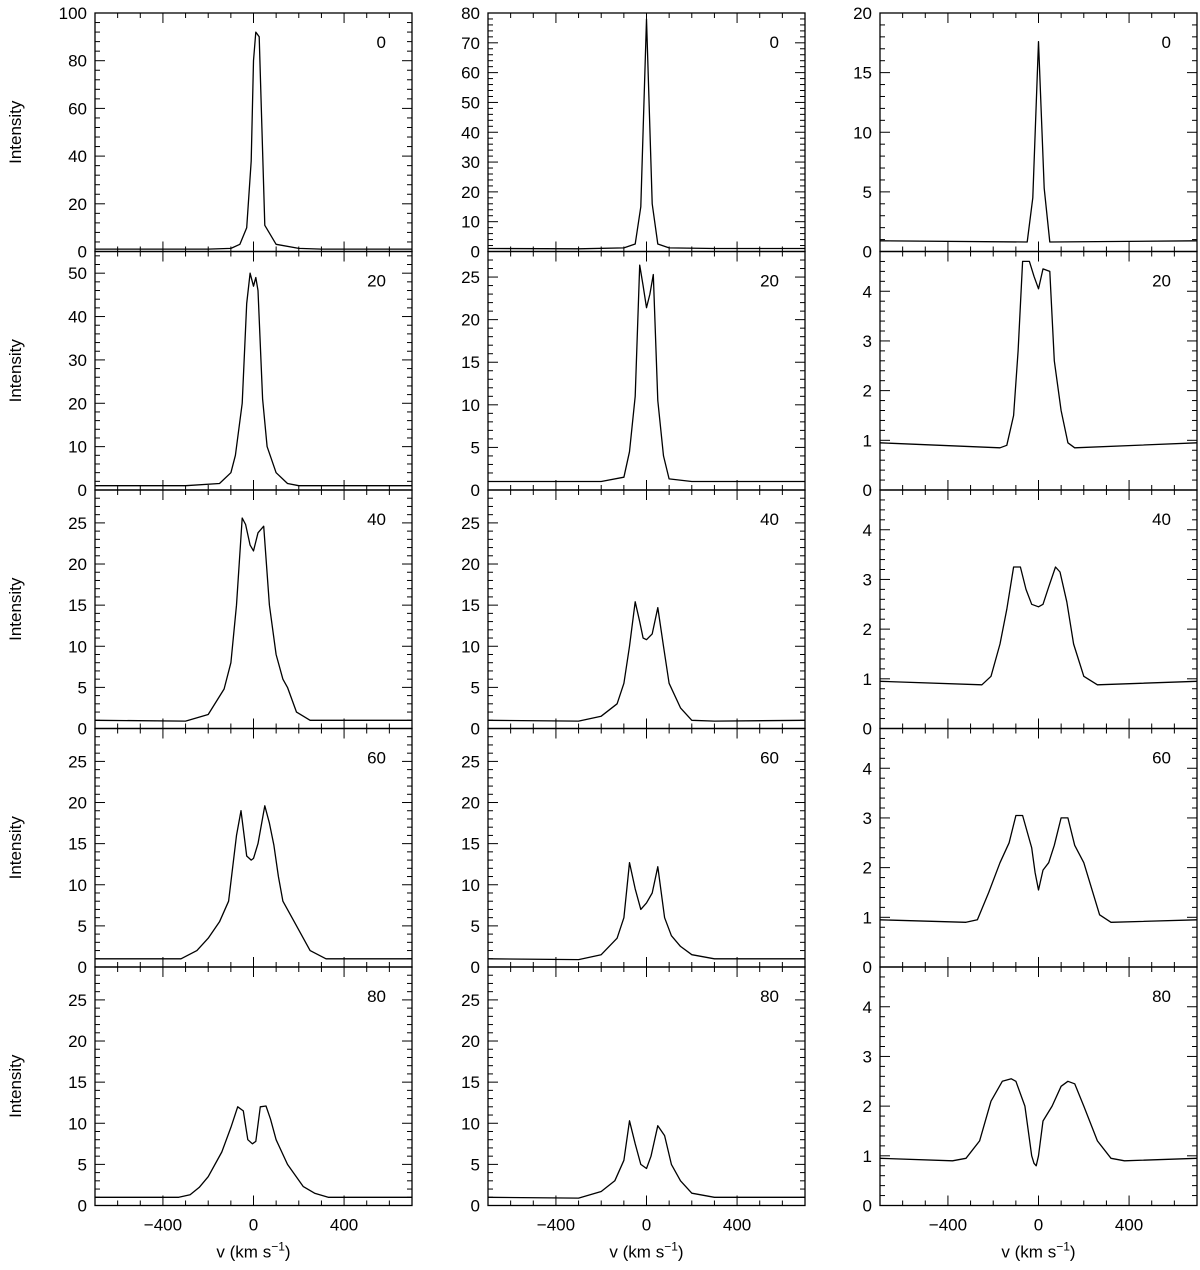 This screenshot has width=1200, height=1270. I want to click on y-tick-label: 80, so click(470, 13).